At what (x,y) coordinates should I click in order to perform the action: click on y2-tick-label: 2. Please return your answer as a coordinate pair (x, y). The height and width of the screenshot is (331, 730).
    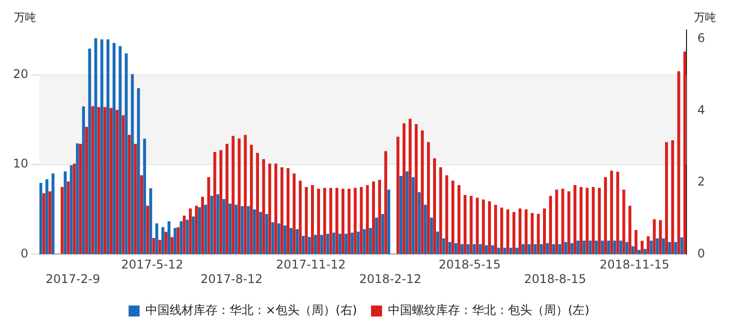
    Looking at the image, I should click on (701, 181).